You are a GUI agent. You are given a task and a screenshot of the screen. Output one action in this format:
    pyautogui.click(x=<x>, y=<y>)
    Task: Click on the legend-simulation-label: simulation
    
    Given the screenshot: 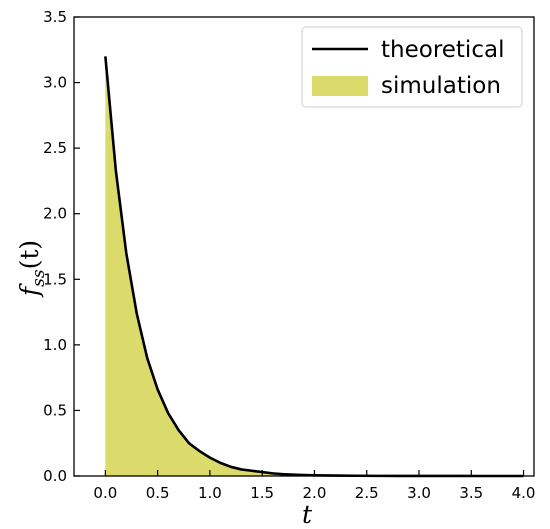 What is the action you would take?
    pyautogui.click(x=441, y=86)
    